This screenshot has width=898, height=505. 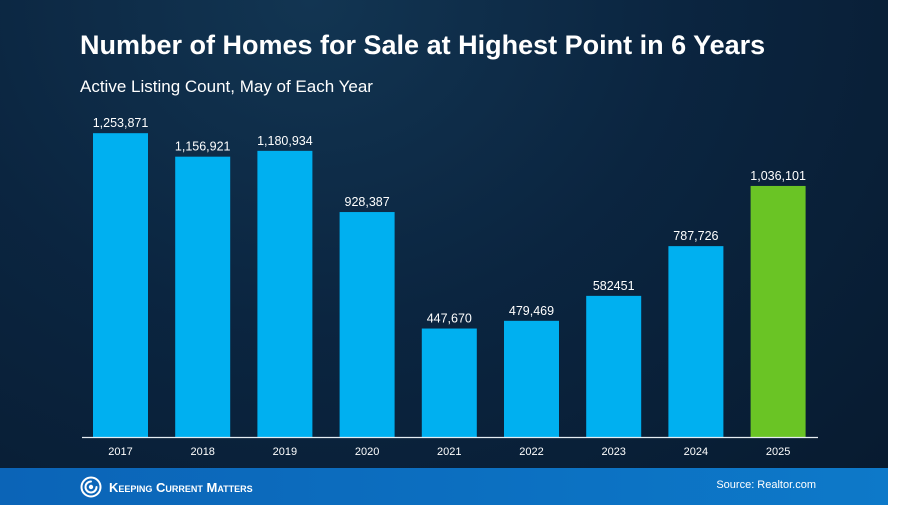 What do you see at coordinates (226, 86) in the screenshot?
I see `chart-subtitle: Active Listing Count, May of Each Year` at bounding box center [226, 86].